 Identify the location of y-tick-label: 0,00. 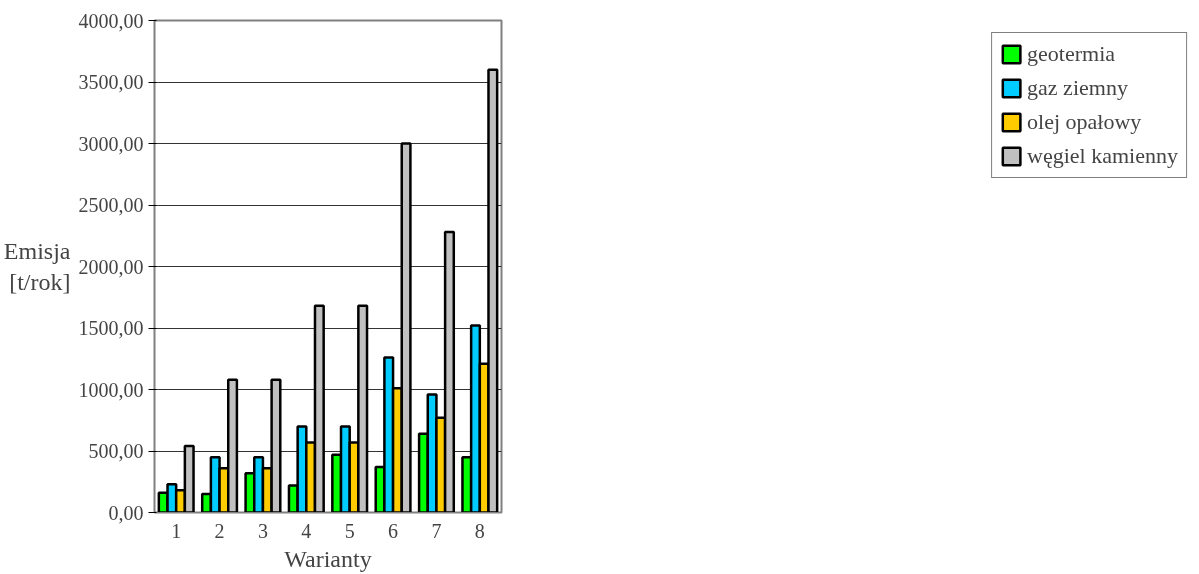
(126, 512).